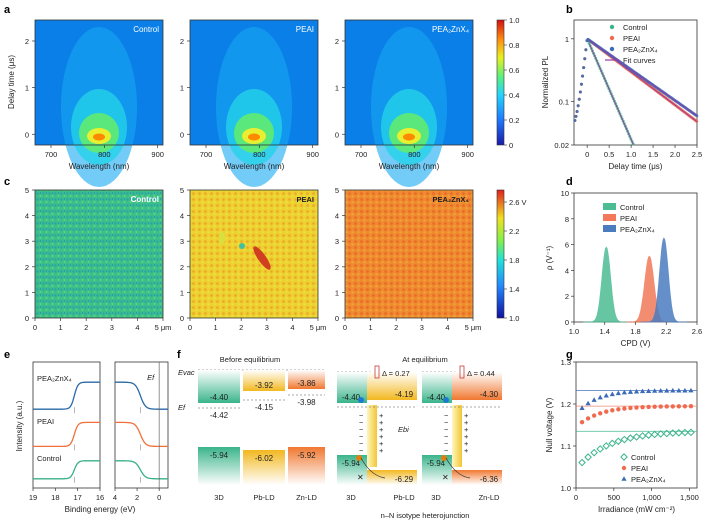 Image resolution: width=721 pixels, height=529 pixels. I want to click on x-tick-label: 1, so click(371, 327).